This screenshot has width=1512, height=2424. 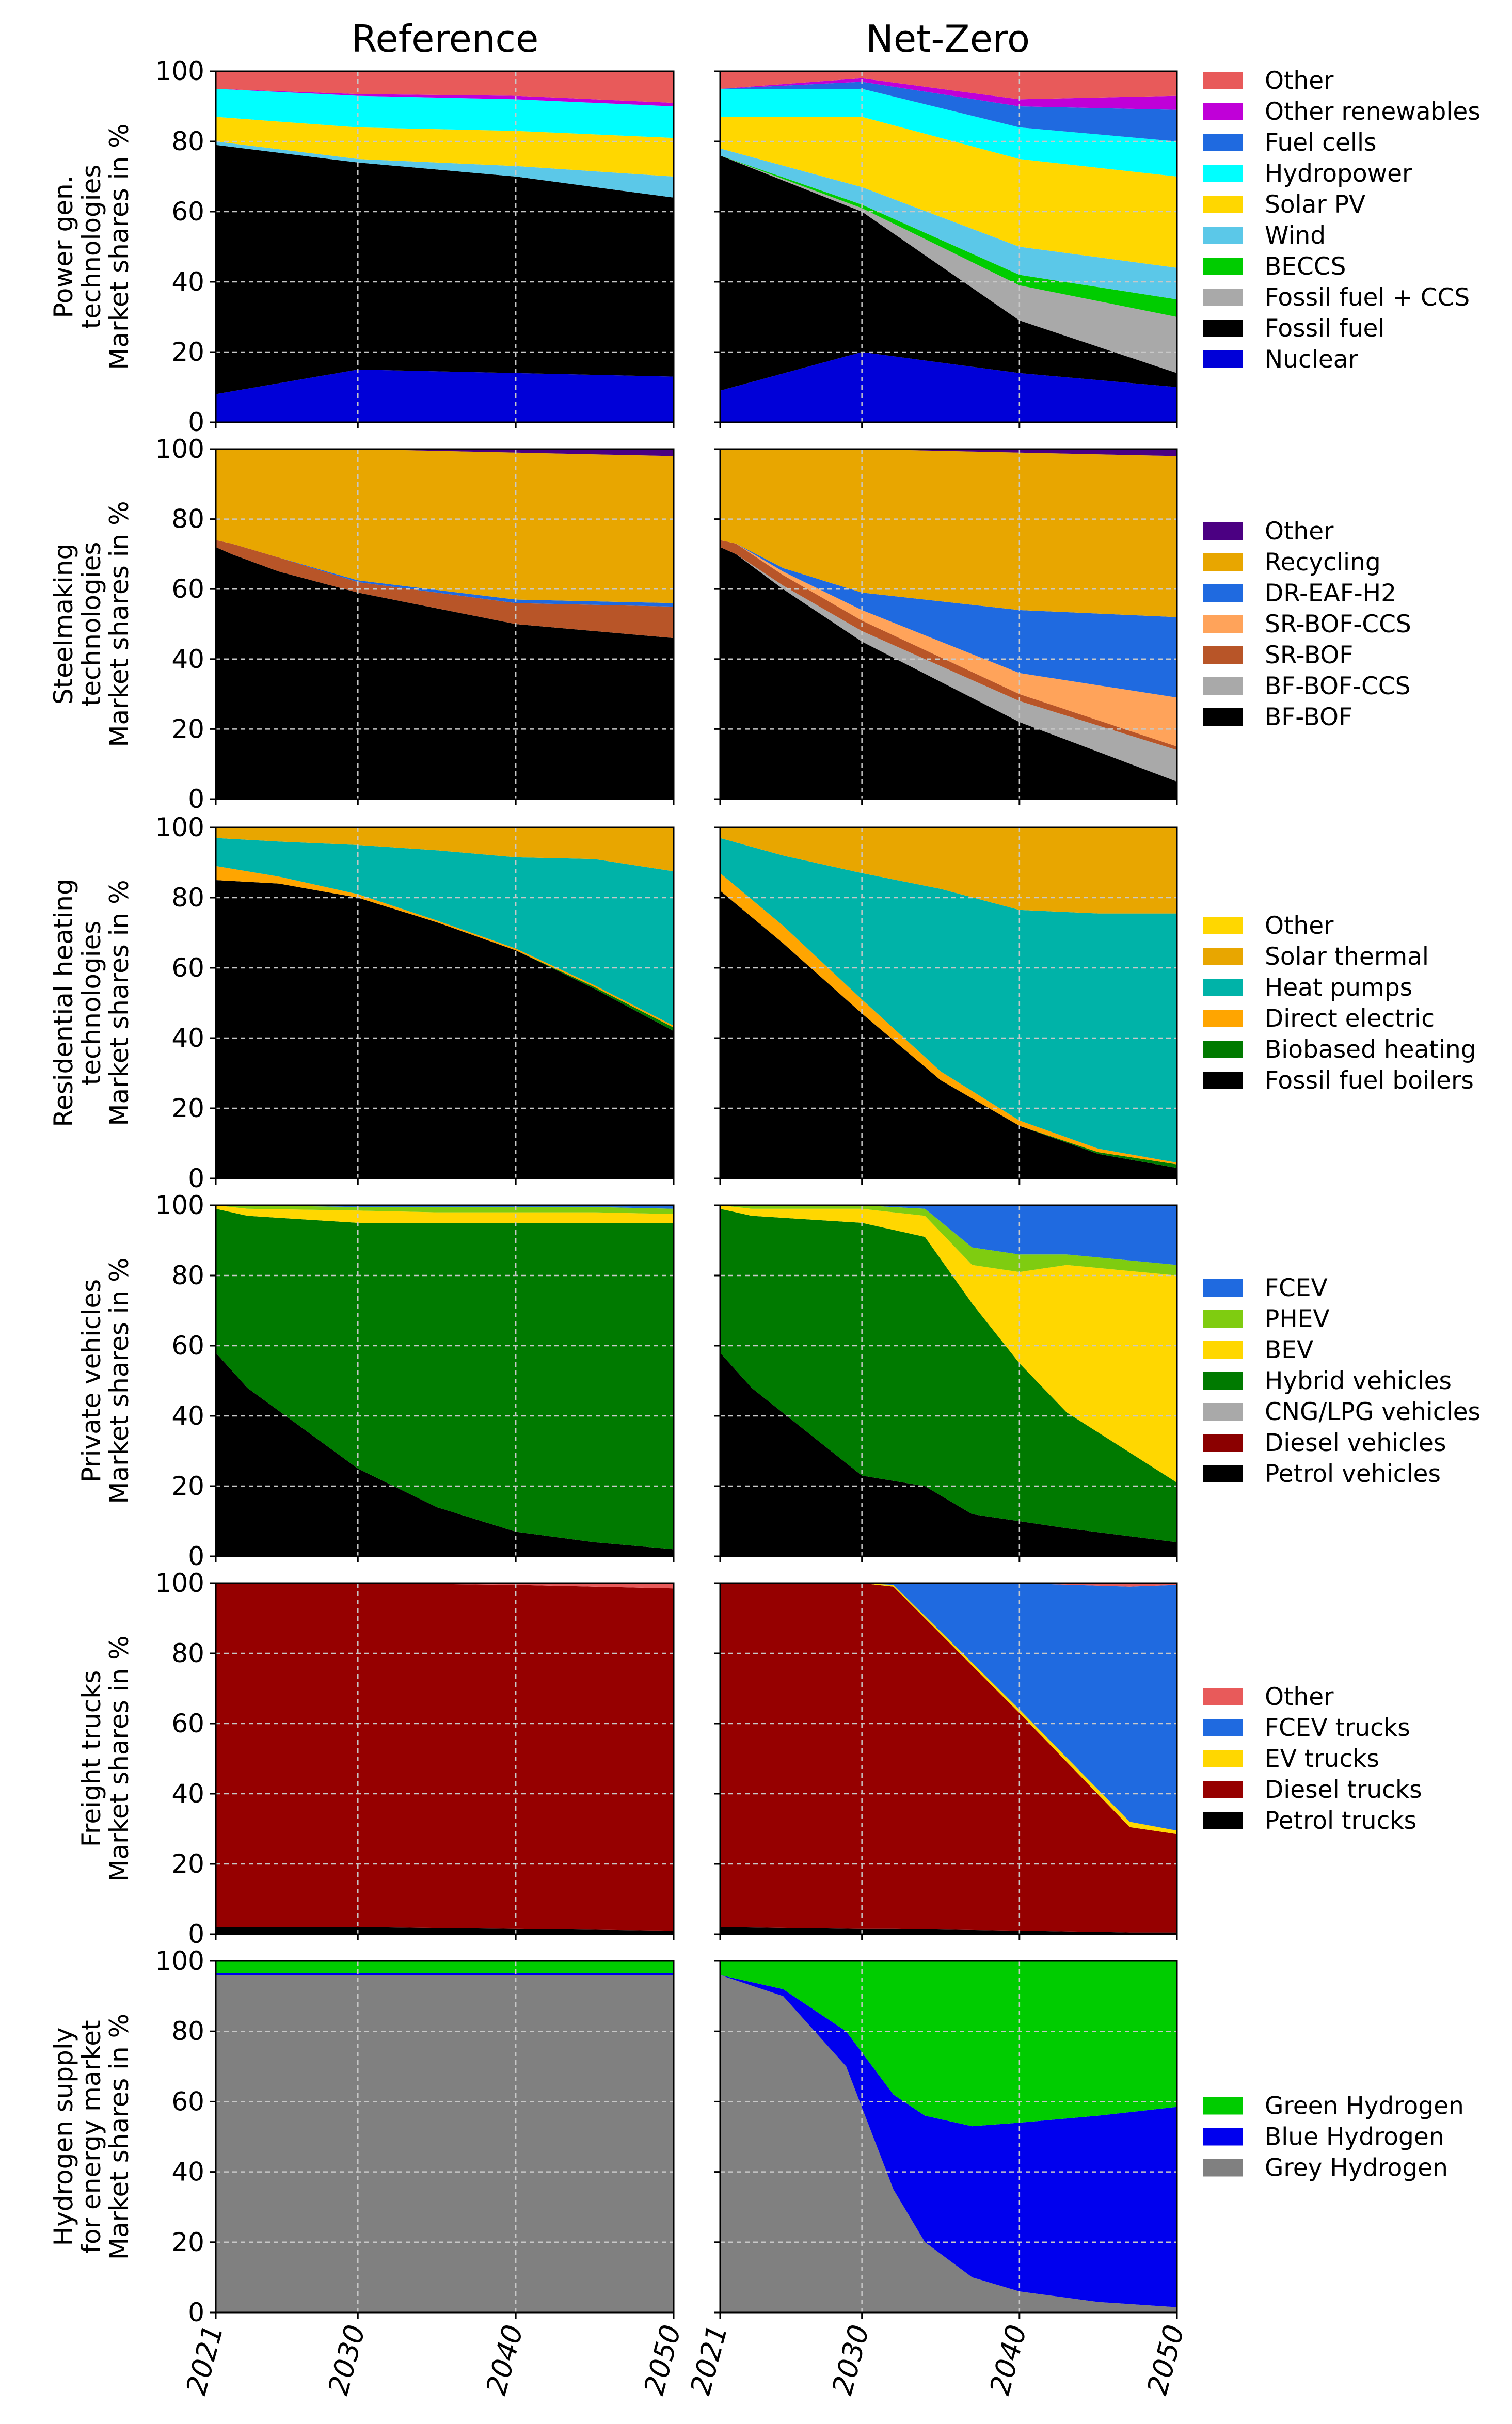 I want to click on legend-label: Fossil fuel + CCS, so click(x=1367, y=297).